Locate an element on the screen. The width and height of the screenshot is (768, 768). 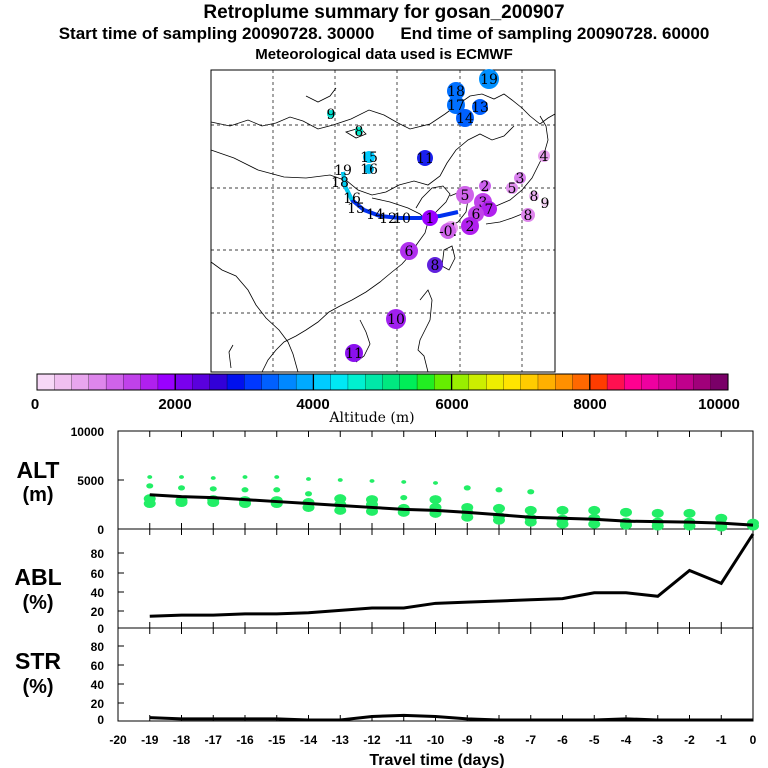
x-tick-label: -10 is located at coordinates (436, 740).